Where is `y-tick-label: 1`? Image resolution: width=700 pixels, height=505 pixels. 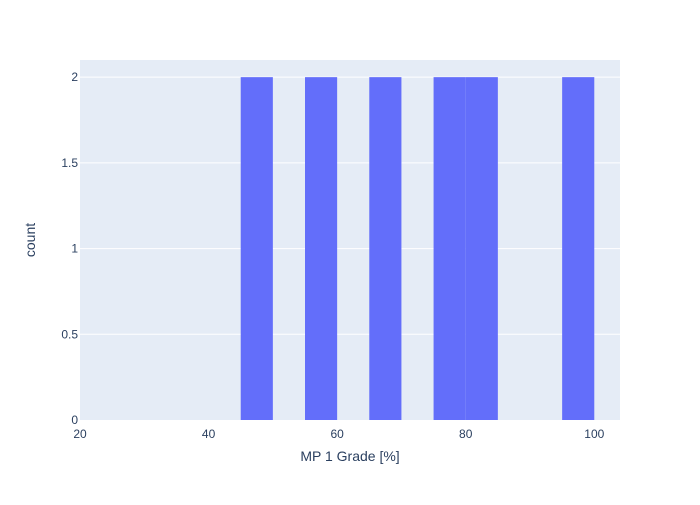 y-tick-label: 1 is located at coordinates (74, 249).